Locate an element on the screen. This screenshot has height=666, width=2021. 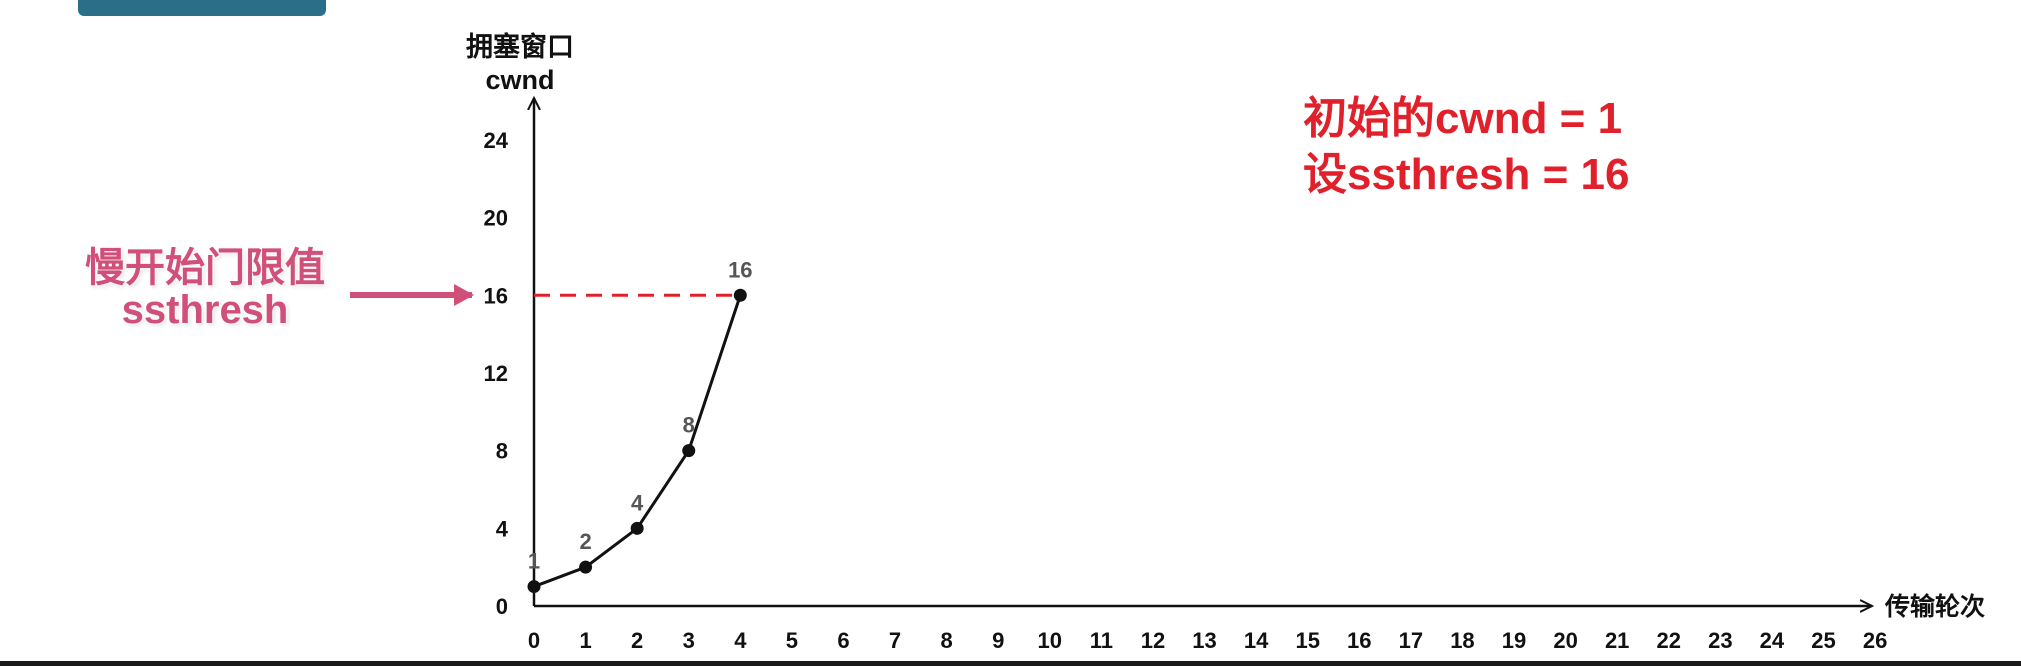
x-tick-label: 1 is located at coordinates (585, 640).